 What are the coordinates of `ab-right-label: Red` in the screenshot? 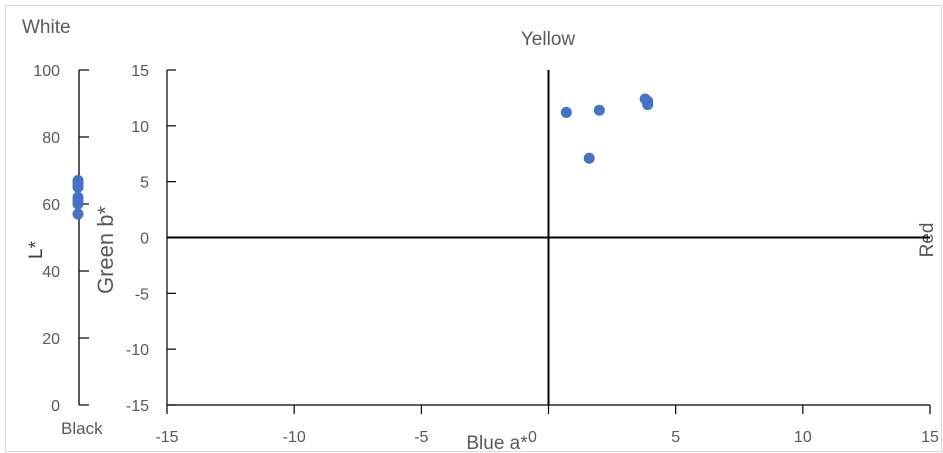 It's located at (927, 240).